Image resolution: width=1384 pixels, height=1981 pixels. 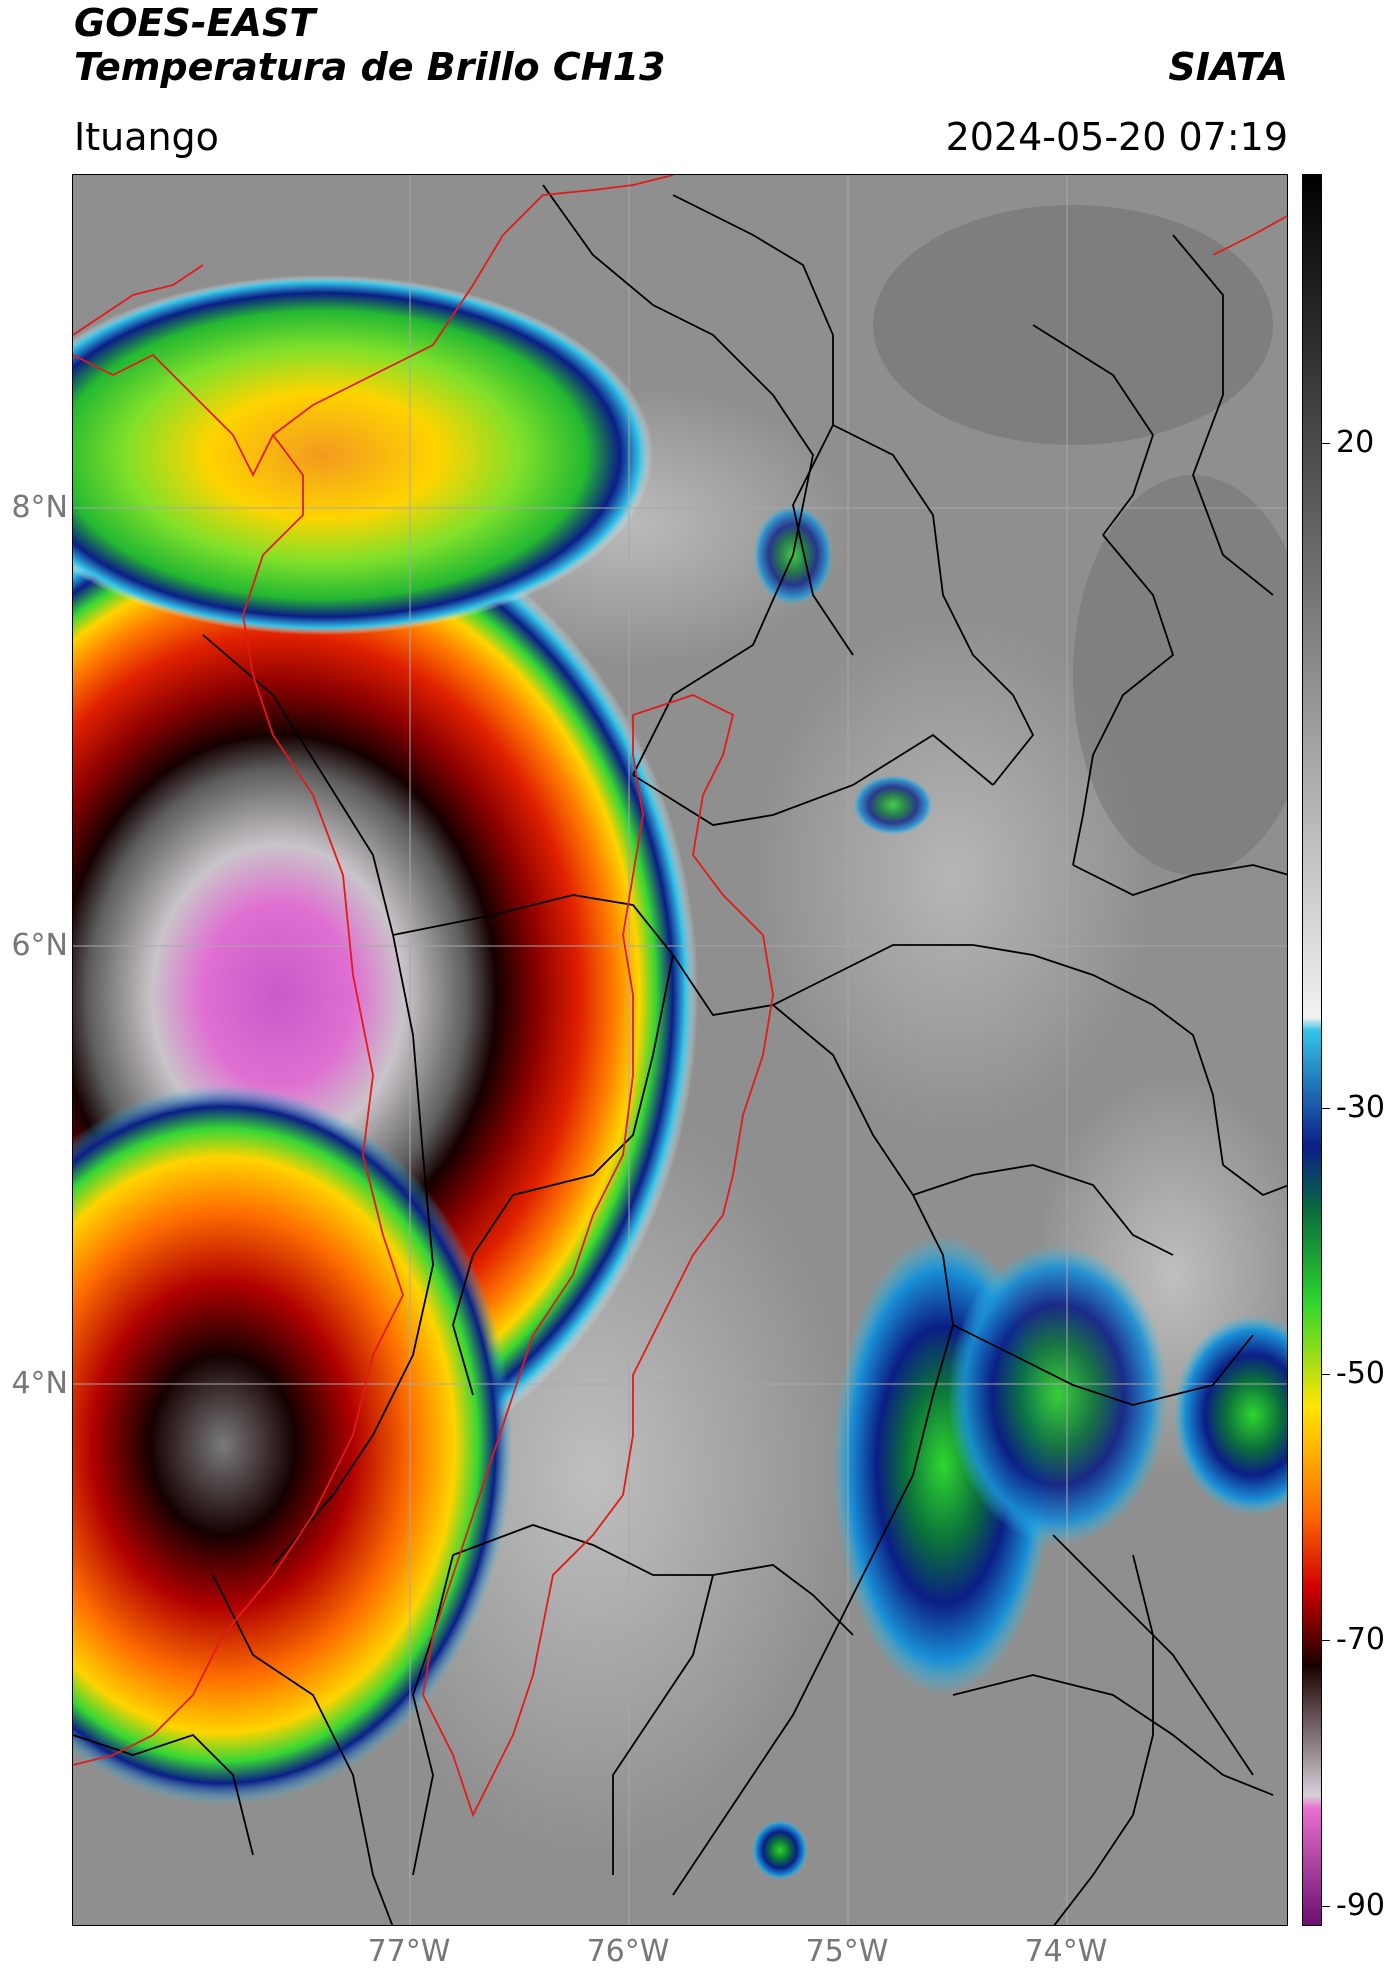 What do you see at coordinates (39, 1383) in the screenshot?
I see `lat-label-4n: 4°N` at bounding box center [39, 1383].